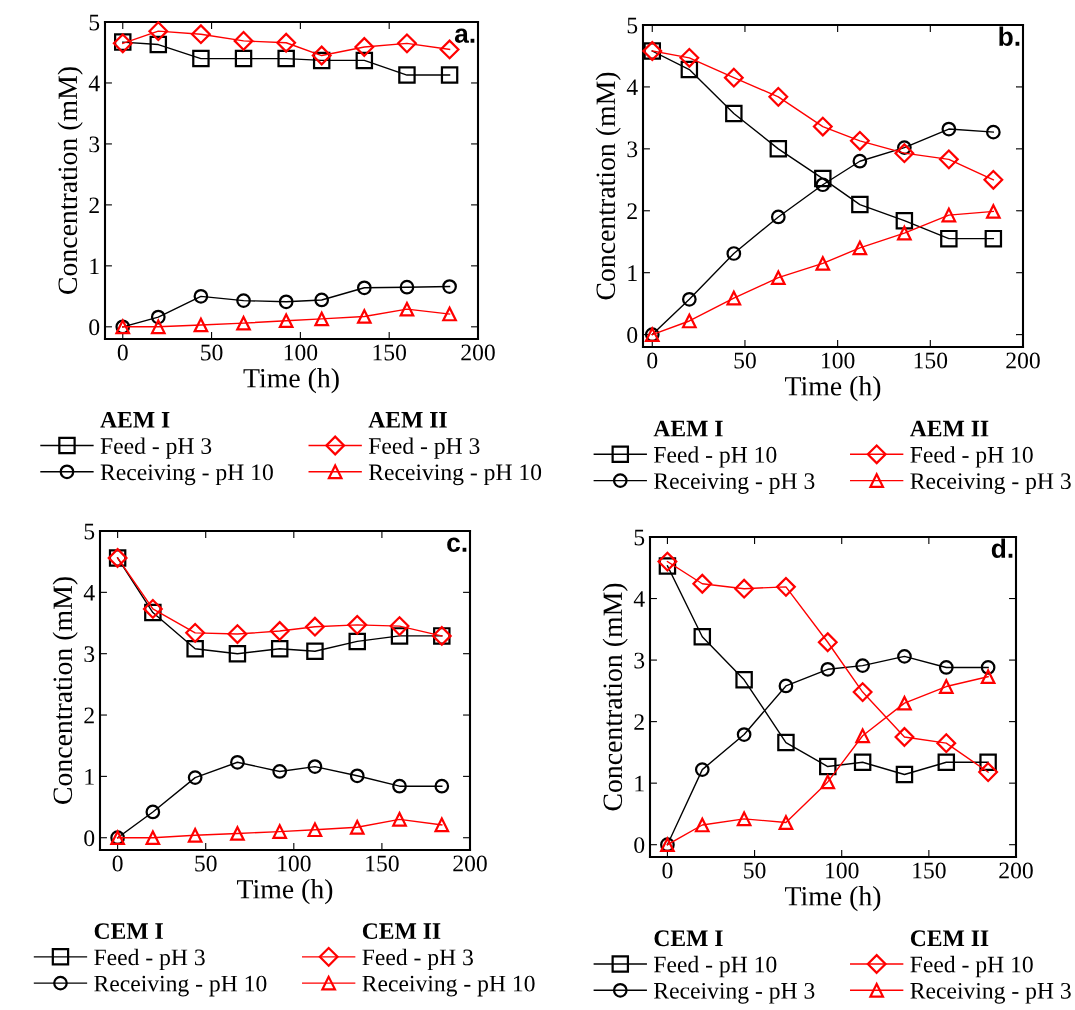 The image size is (1075, 1010). Describe the element at coordinates (1009, 36) in the screenshot. I see `annotation: b.` at that location.